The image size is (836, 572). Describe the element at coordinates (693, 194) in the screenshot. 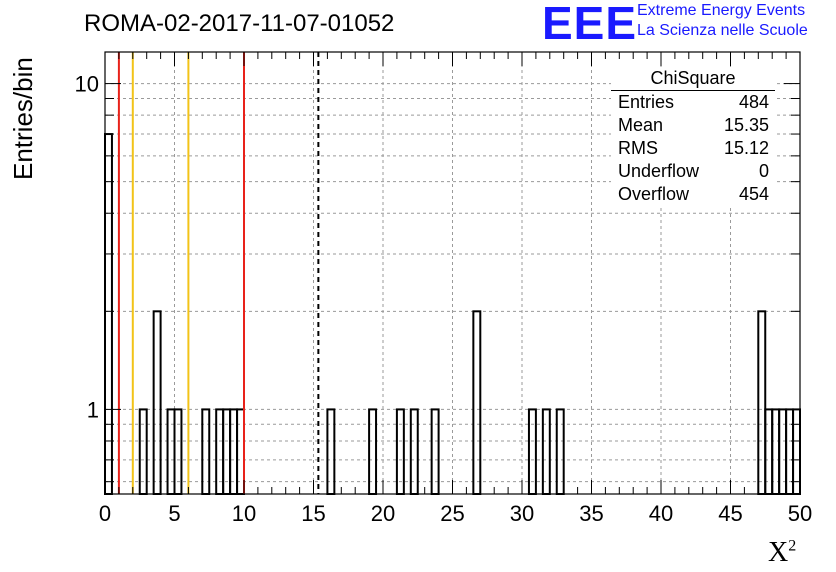

I see `stats-row-overflow: Overflow 454` at that location.